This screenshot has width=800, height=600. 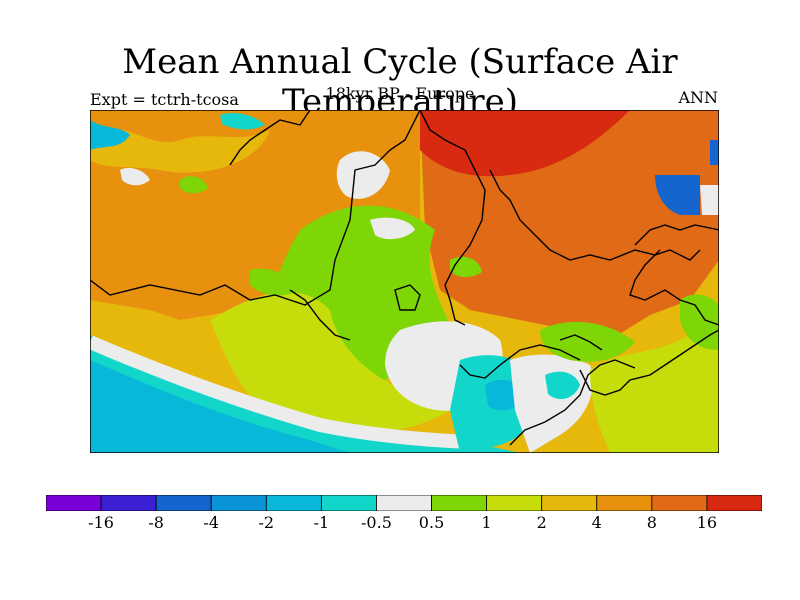 I want to click on season-label: ANN, so click(x=698, y=97).